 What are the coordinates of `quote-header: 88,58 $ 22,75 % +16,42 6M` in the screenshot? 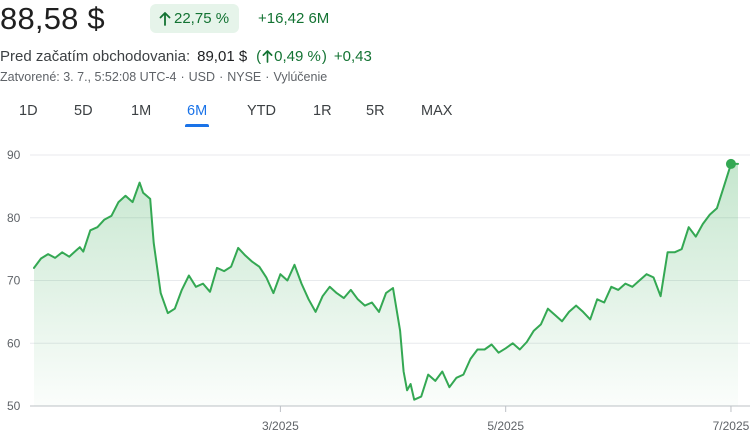 It's located at (375, 19).